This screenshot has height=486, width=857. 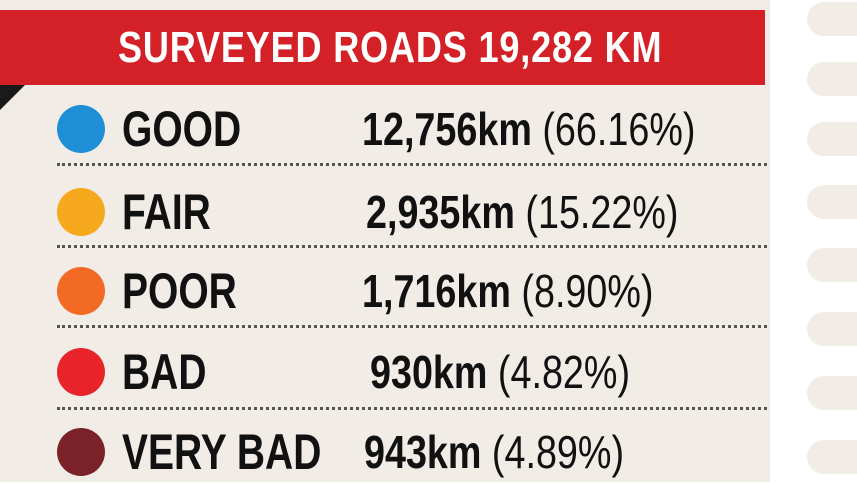 What do you see at coordinates (390, 47) in the screenshot?
I see `banner-title: SURVEYED ROADS 19,282 KM` at bounding box center [390, 47].